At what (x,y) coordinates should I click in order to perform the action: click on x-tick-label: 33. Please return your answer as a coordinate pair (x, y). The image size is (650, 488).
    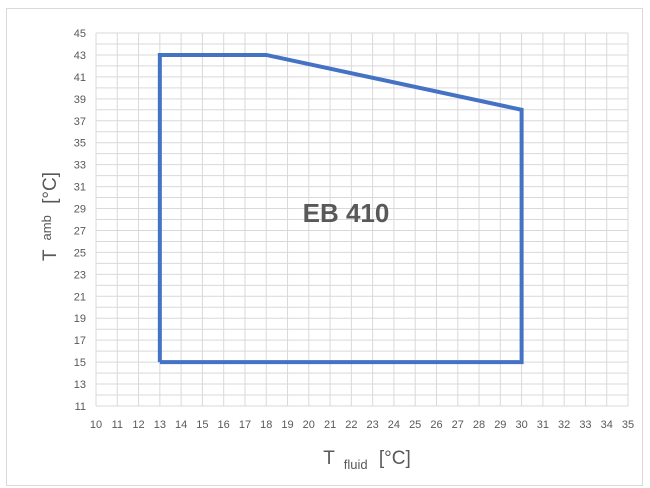
    Looking at the image, I should click on (585, 425).